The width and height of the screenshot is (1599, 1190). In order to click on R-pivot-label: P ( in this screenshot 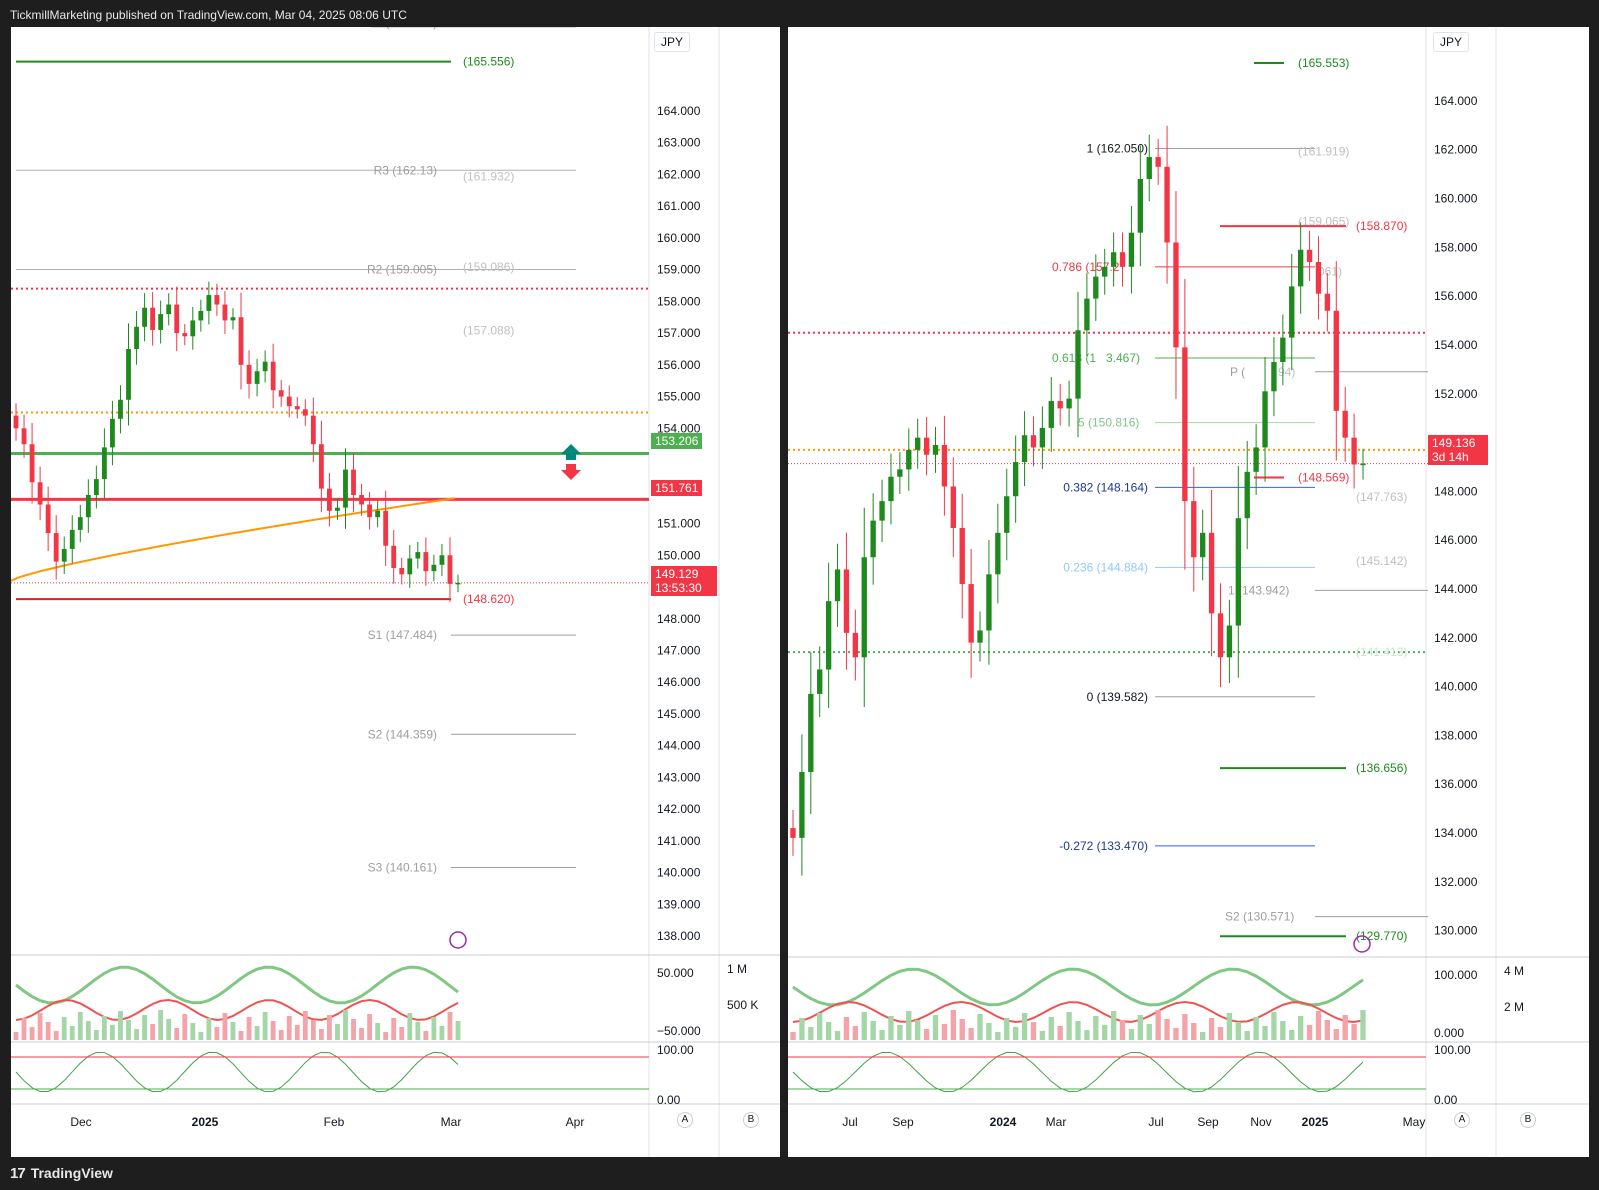, I will do `click(1237, 372)`.